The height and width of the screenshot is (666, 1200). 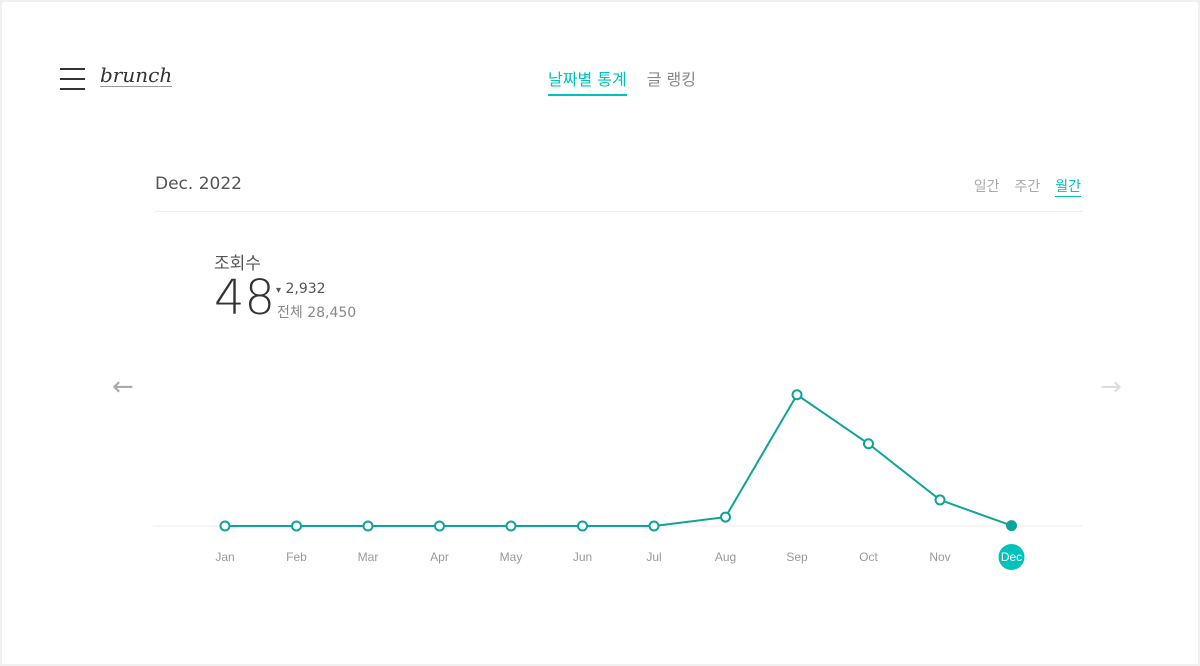 I want to click on brunch-logo: brunch, so click(x=136, y=75).